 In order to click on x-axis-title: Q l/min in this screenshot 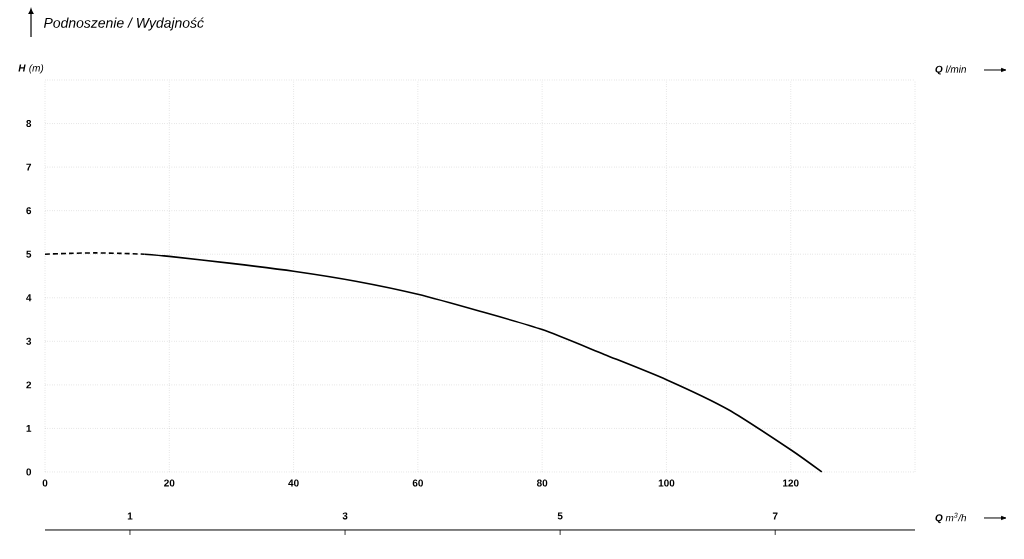, I will do `click(951, 70)`.